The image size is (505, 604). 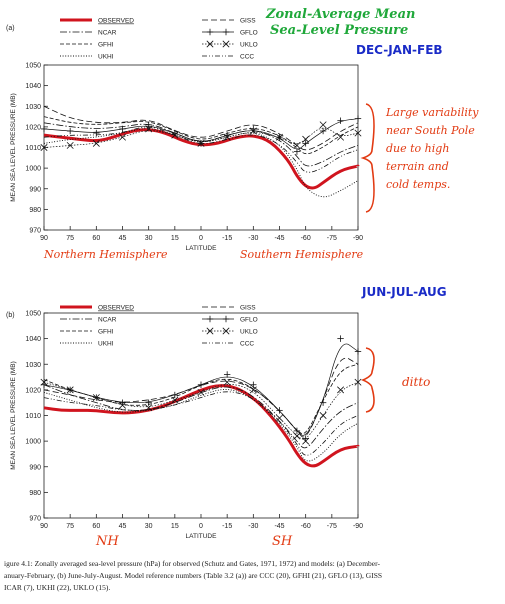 I want to click on title-line-1: Zonal-Average Mean, so click(x=340, y=14).